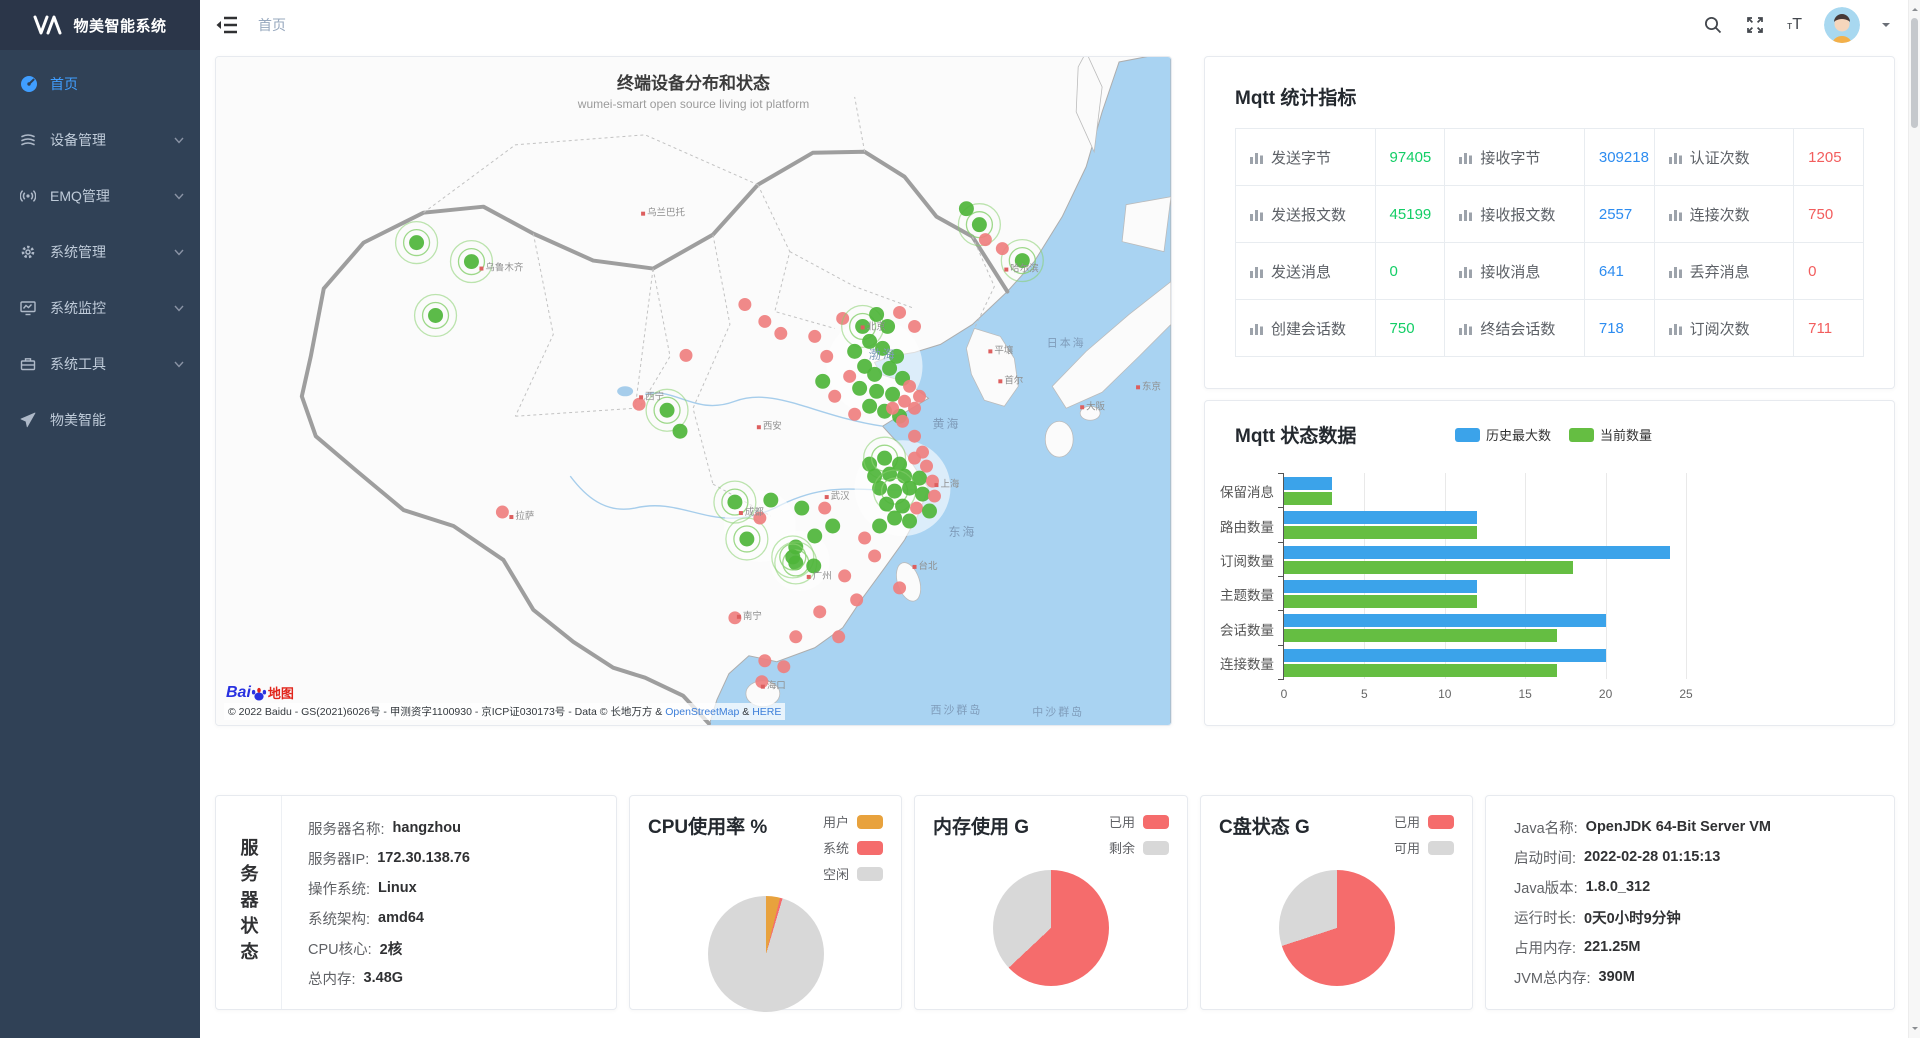 This screenshot has height=1038, width=1920. What do you see at coordinates (462, 978) in the screenshot?
I see `info-row: 总内存: 3.48G` at bounding box center [462, 978].